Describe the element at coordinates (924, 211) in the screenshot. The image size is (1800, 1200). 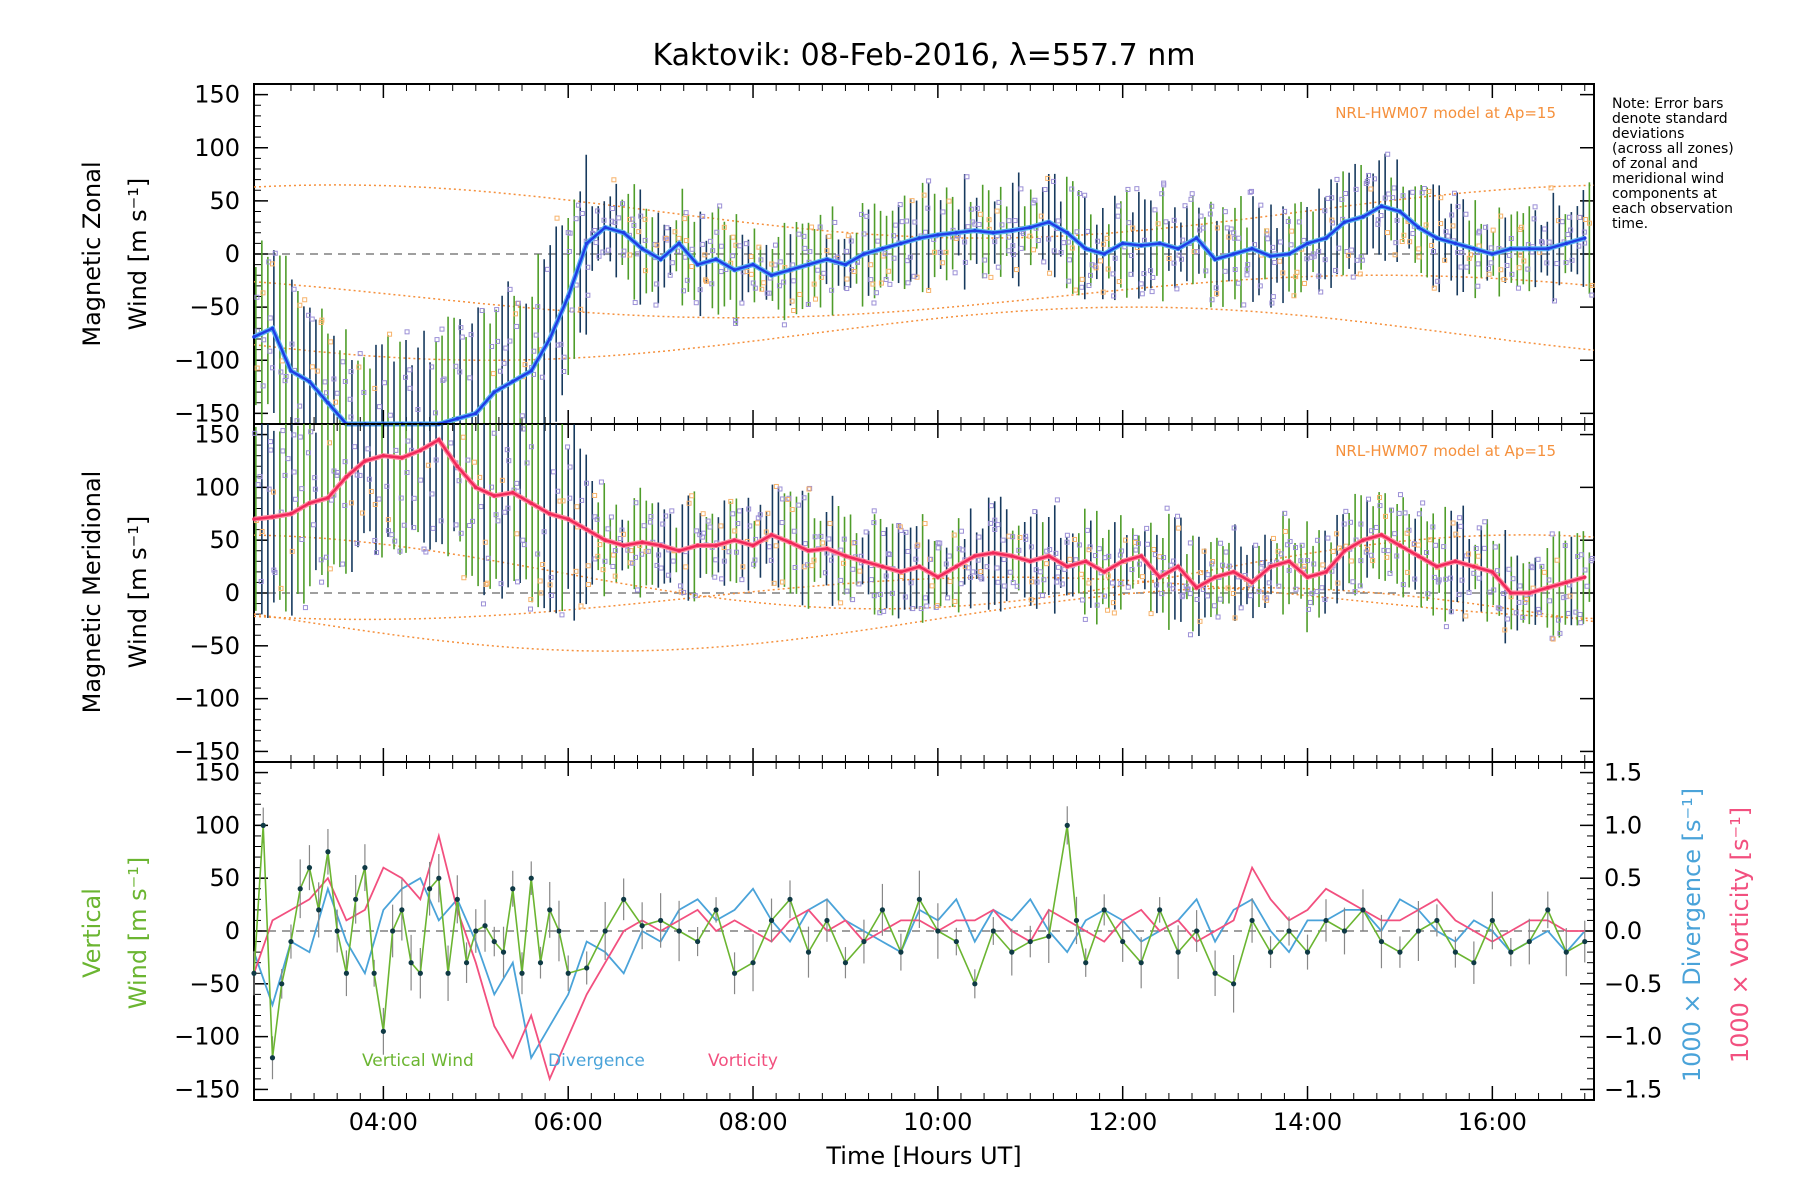
I see `model-curve` at that location.